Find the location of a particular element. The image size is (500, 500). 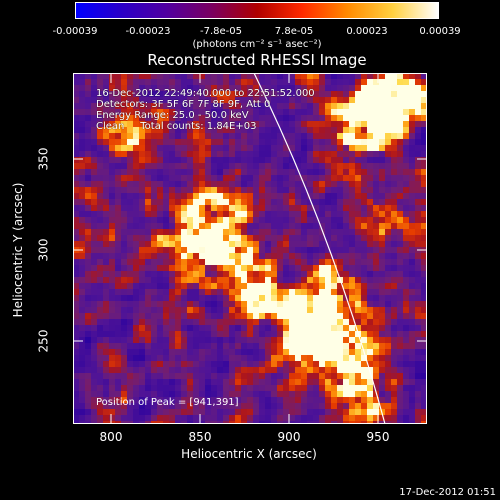

colorbar-tick: -0.00023 is located at coordinates (148, 31).